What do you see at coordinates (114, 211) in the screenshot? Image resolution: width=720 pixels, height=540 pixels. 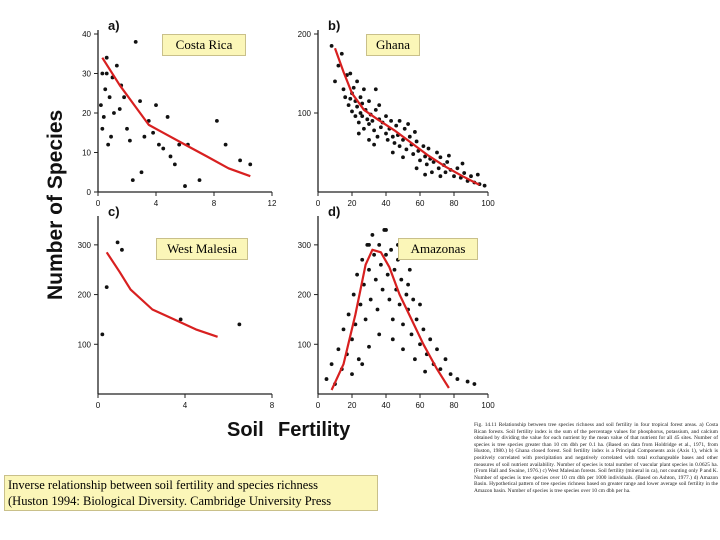 I see `panel-letter: c)` at bounding box center [114, 211].